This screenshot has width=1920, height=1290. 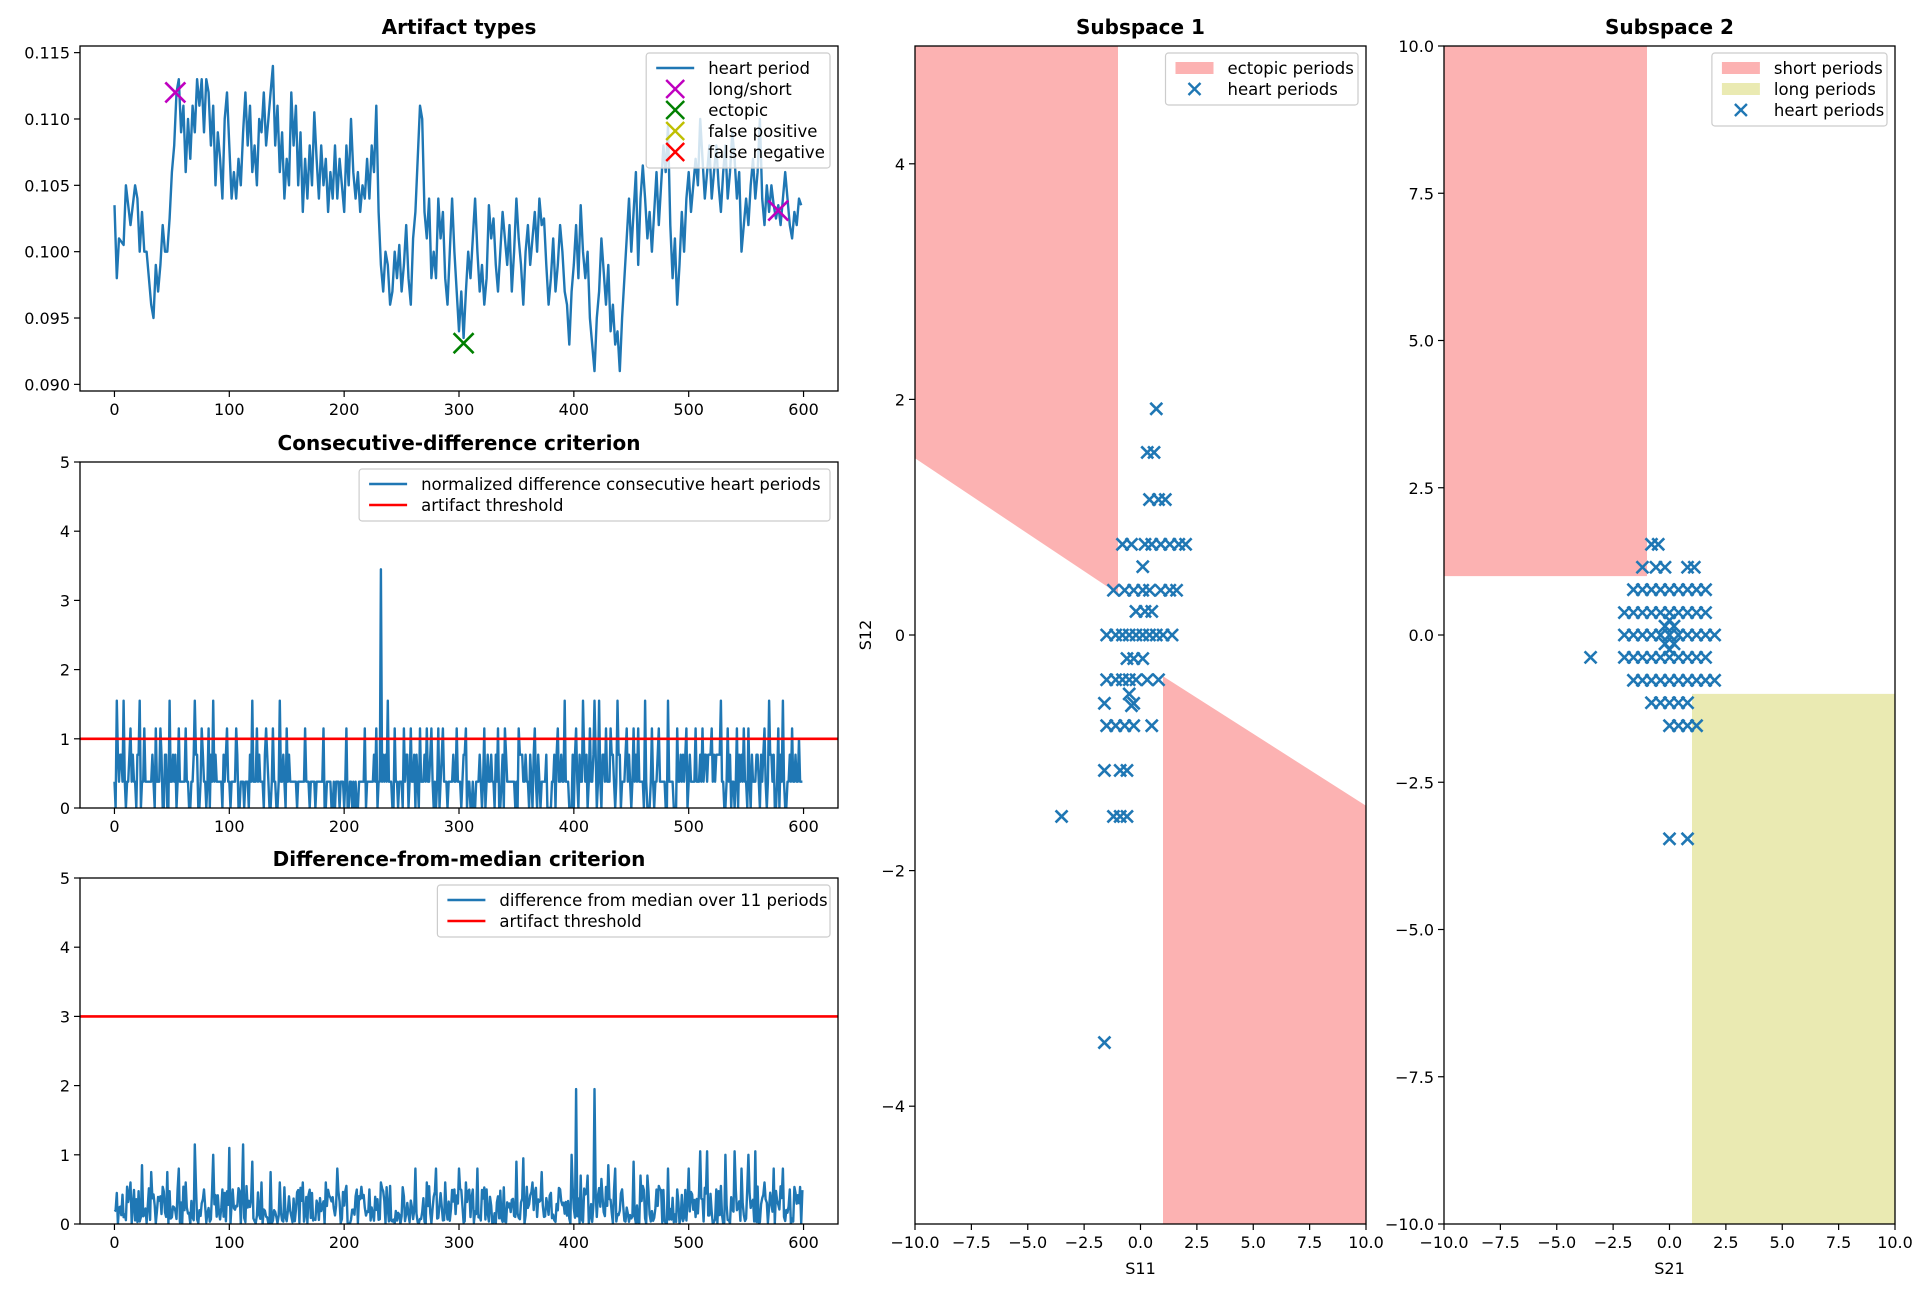 What do you see at coordinates (759, 68) in the screenshot?
I see `legend-entry: heart period` at bounding box center [759, 68].